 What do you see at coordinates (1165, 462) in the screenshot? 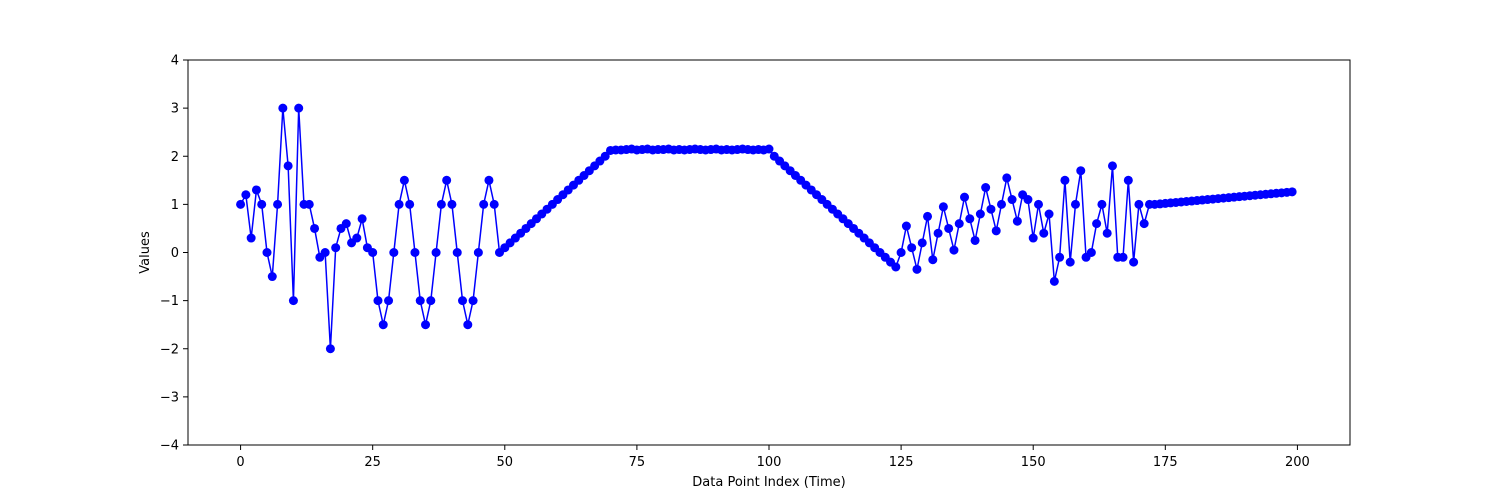
I see `x-tick-label: 175` at bounding box center [1165, 462].